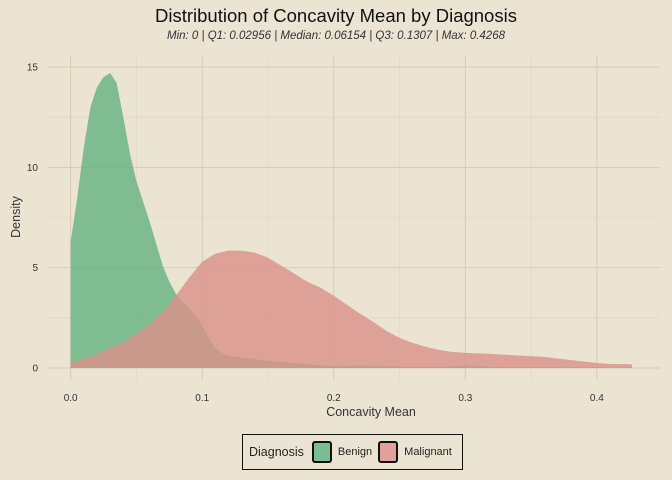 The width and height of the screenshot is (672, 480). Describe the element at coordinates (276, 452) in the screenshot. I see `legend-title: Diagnosis` at that location.